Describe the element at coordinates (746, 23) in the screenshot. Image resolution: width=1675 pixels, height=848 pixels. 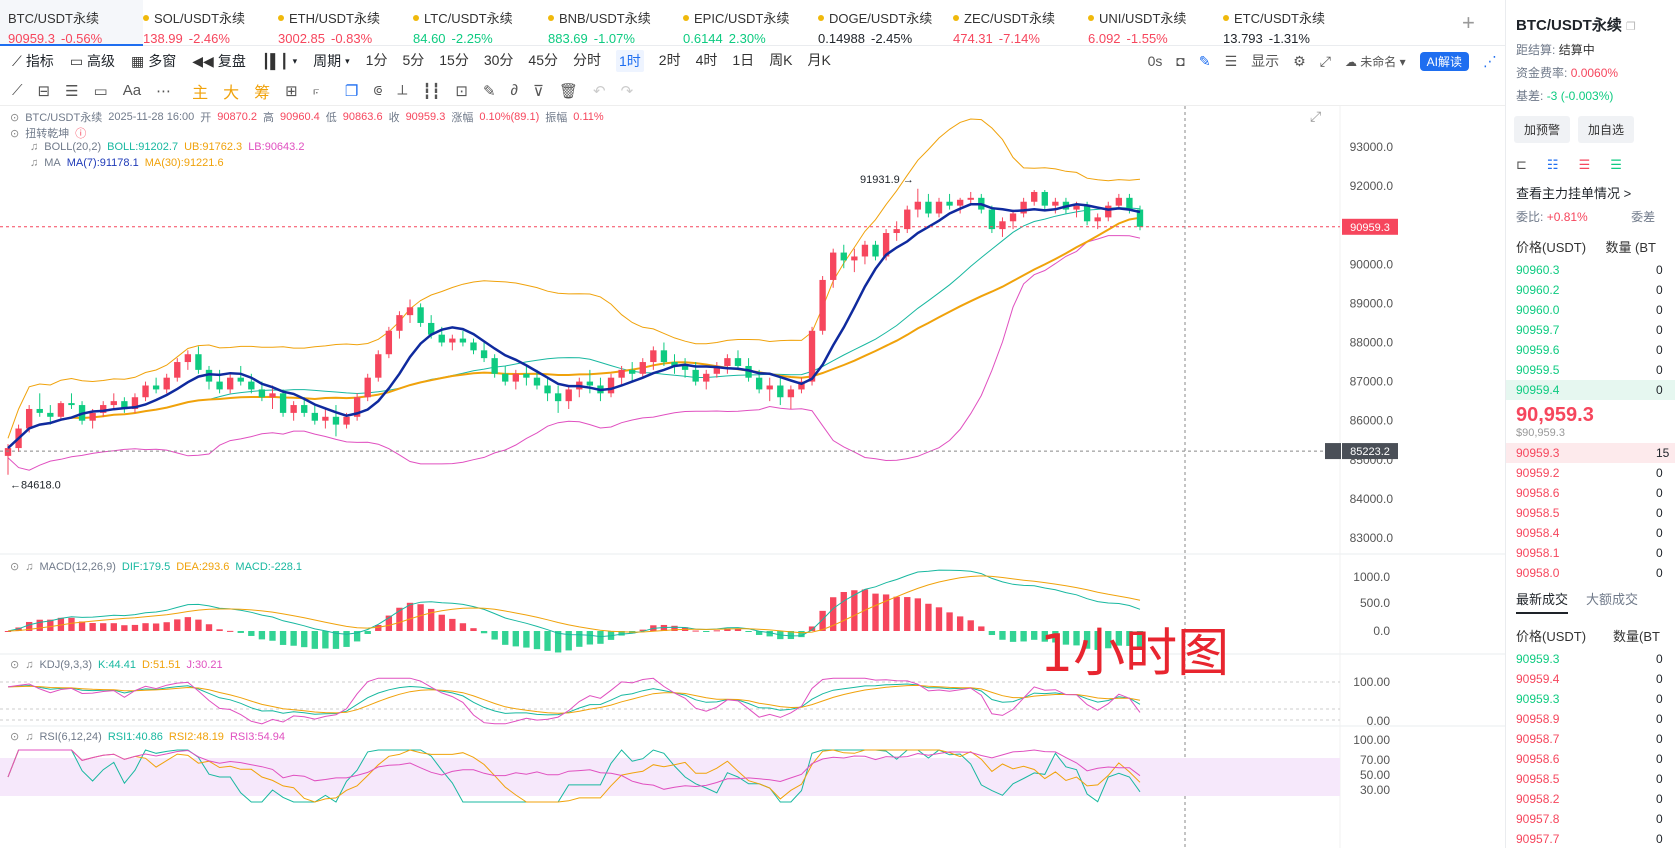
I see `ticker-tab: EPIC/USDT永续 0.6144 2.30%` at that location.